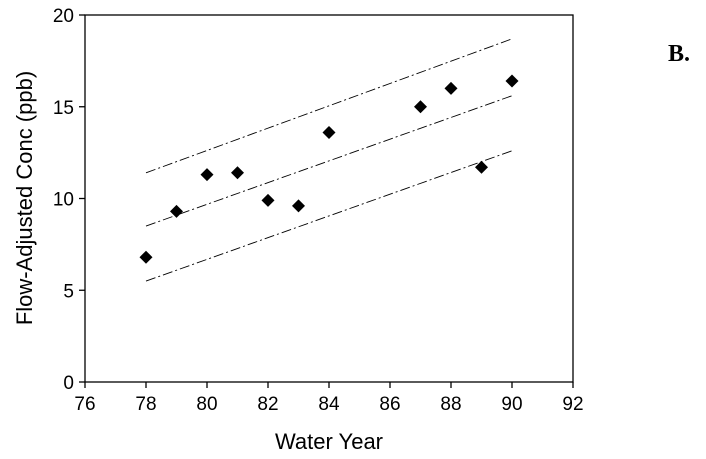  I want to click on panel-label: B., so click(679, 54).